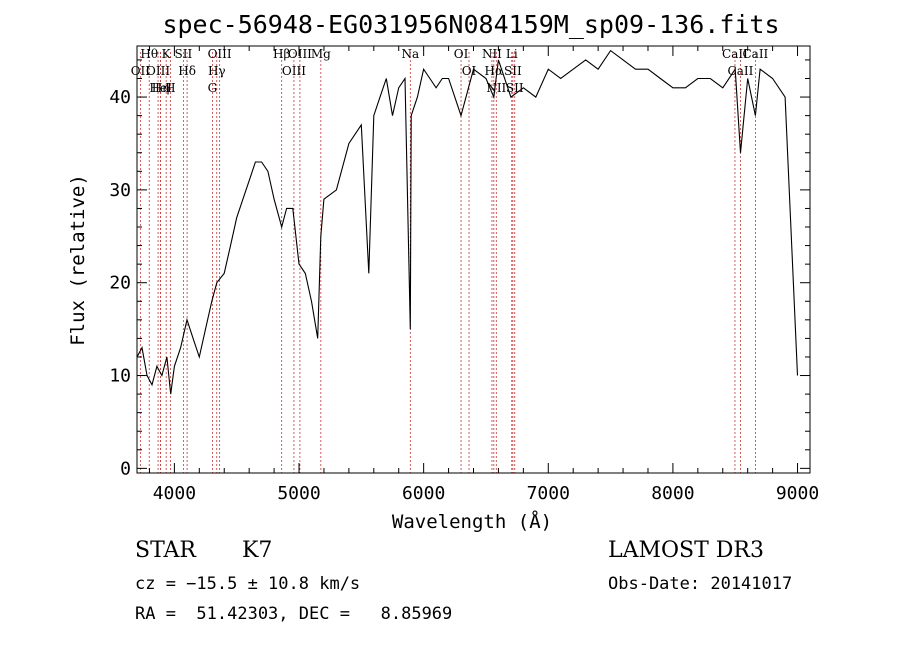  I want to click on line-label-12: Hβ, so click(281, 54).